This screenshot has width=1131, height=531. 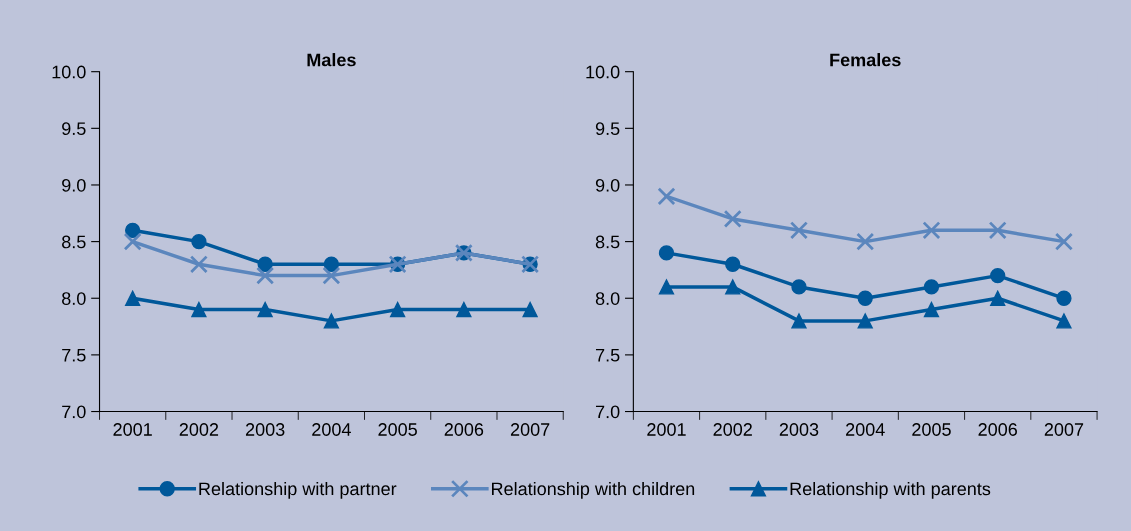 I want to click on legend-label: Relationship with children, so click(x=593, y=490).